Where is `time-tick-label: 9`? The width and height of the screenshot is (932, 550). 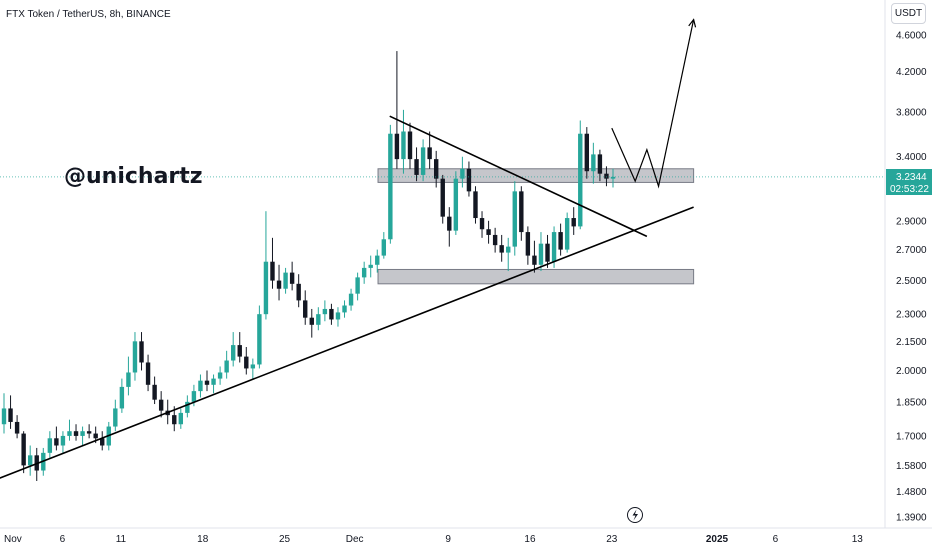
time-tick-label: 9 is located at coordinates (448, 539).